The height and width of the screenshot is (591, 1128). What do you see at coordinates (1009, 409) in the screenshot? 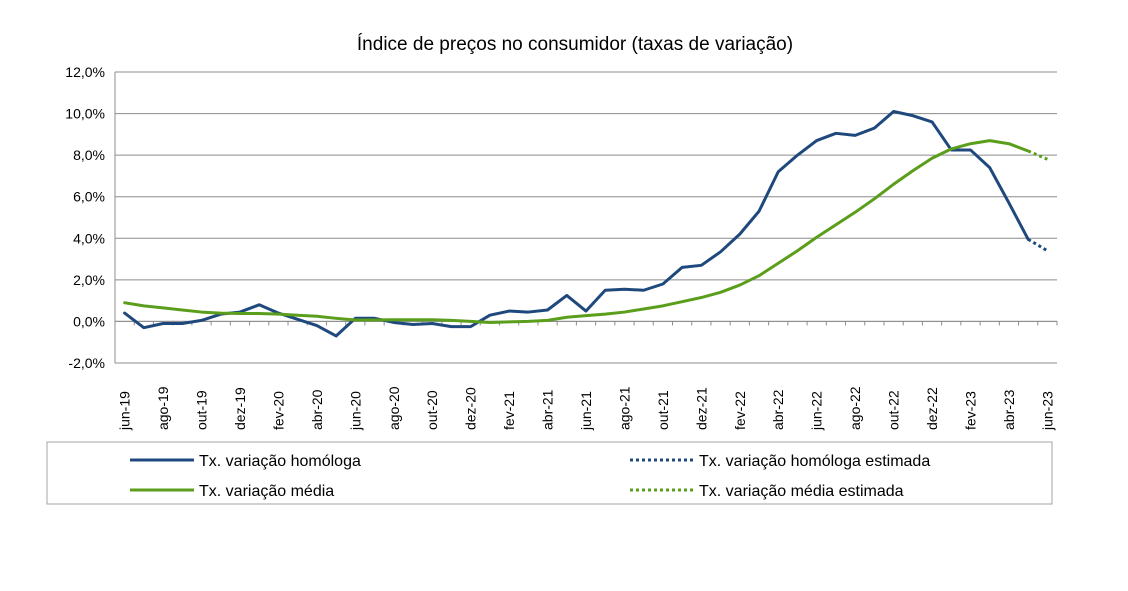
I see `x-tick-label: abr-23` at bounding box center [1009, 409].